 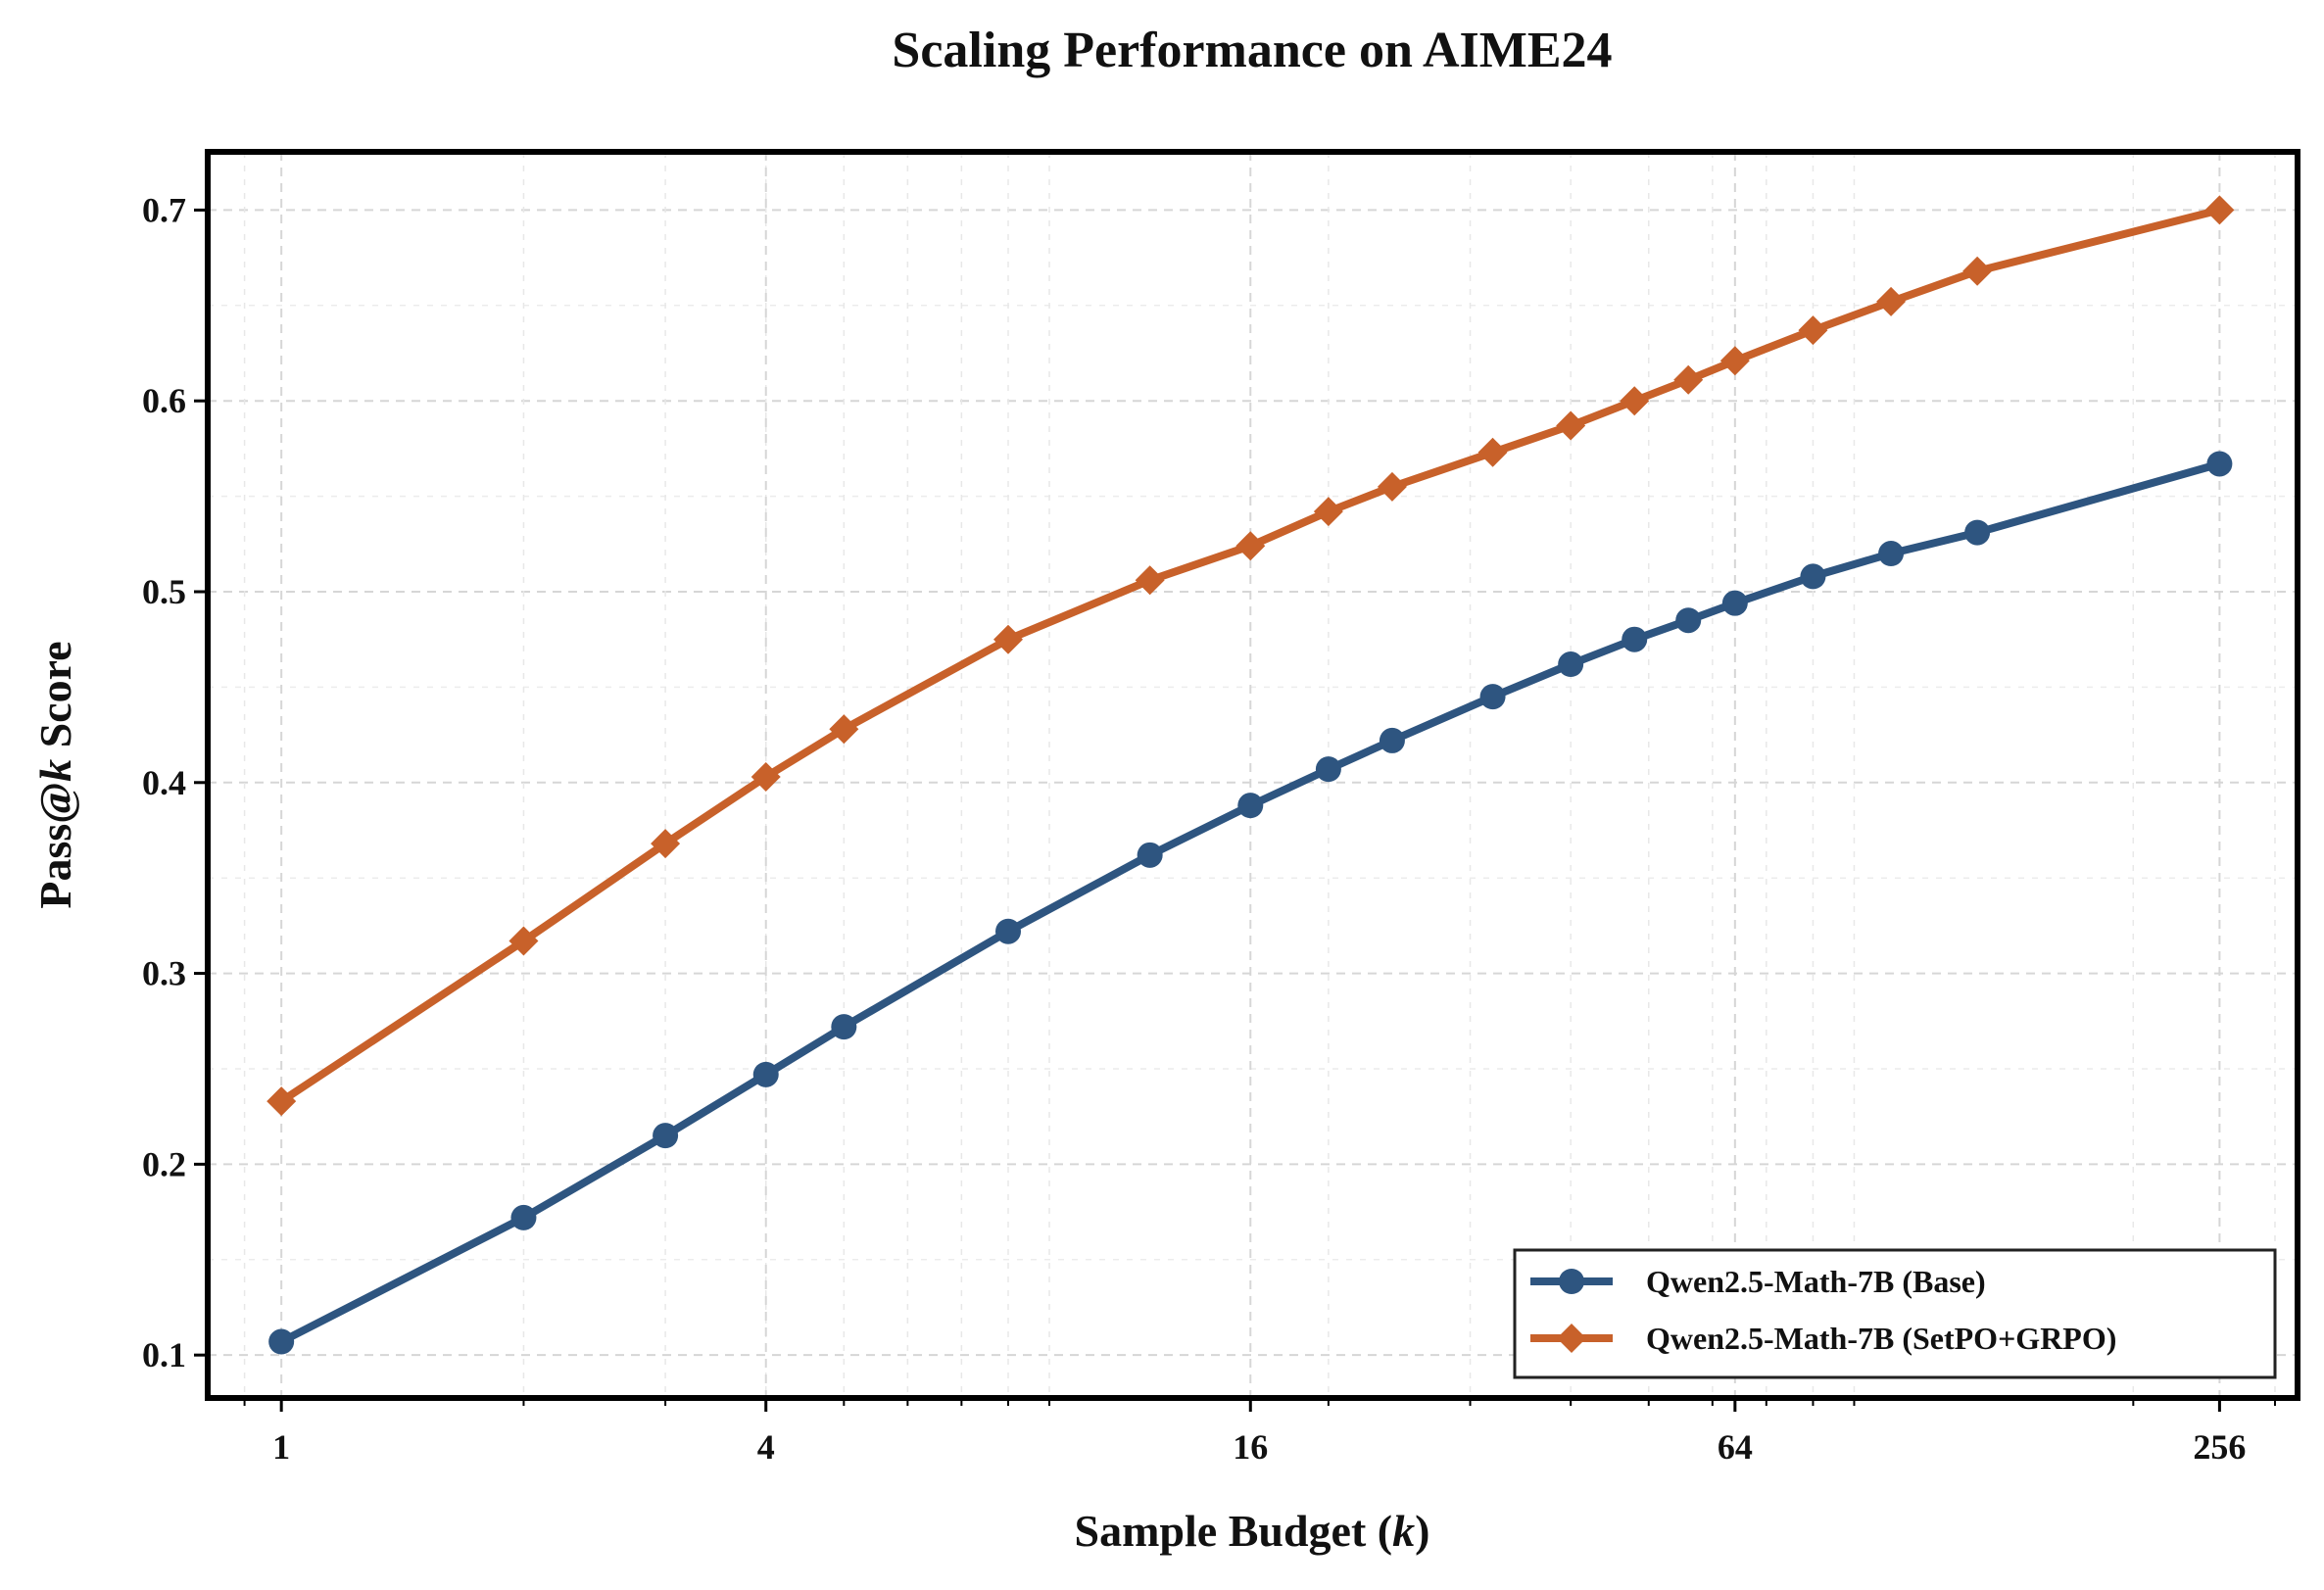 What do you see at coordinates (164, 401) in the screenshot?
I see `y-tick-label: 0.6` at bounding box center [164, 401].